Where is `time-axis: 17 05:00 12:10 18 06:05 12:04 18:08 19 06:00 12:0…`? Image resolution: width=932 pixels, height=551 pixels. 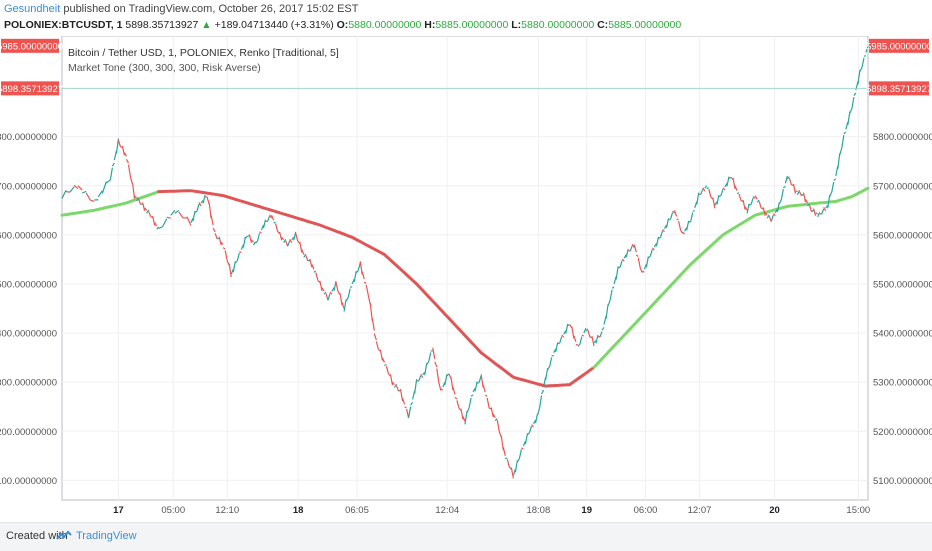 time-axis: 17 05:00 12:10 18 06:05 12:04 18:08 19 06:00 12:0… is located at coordinates (491, 510).